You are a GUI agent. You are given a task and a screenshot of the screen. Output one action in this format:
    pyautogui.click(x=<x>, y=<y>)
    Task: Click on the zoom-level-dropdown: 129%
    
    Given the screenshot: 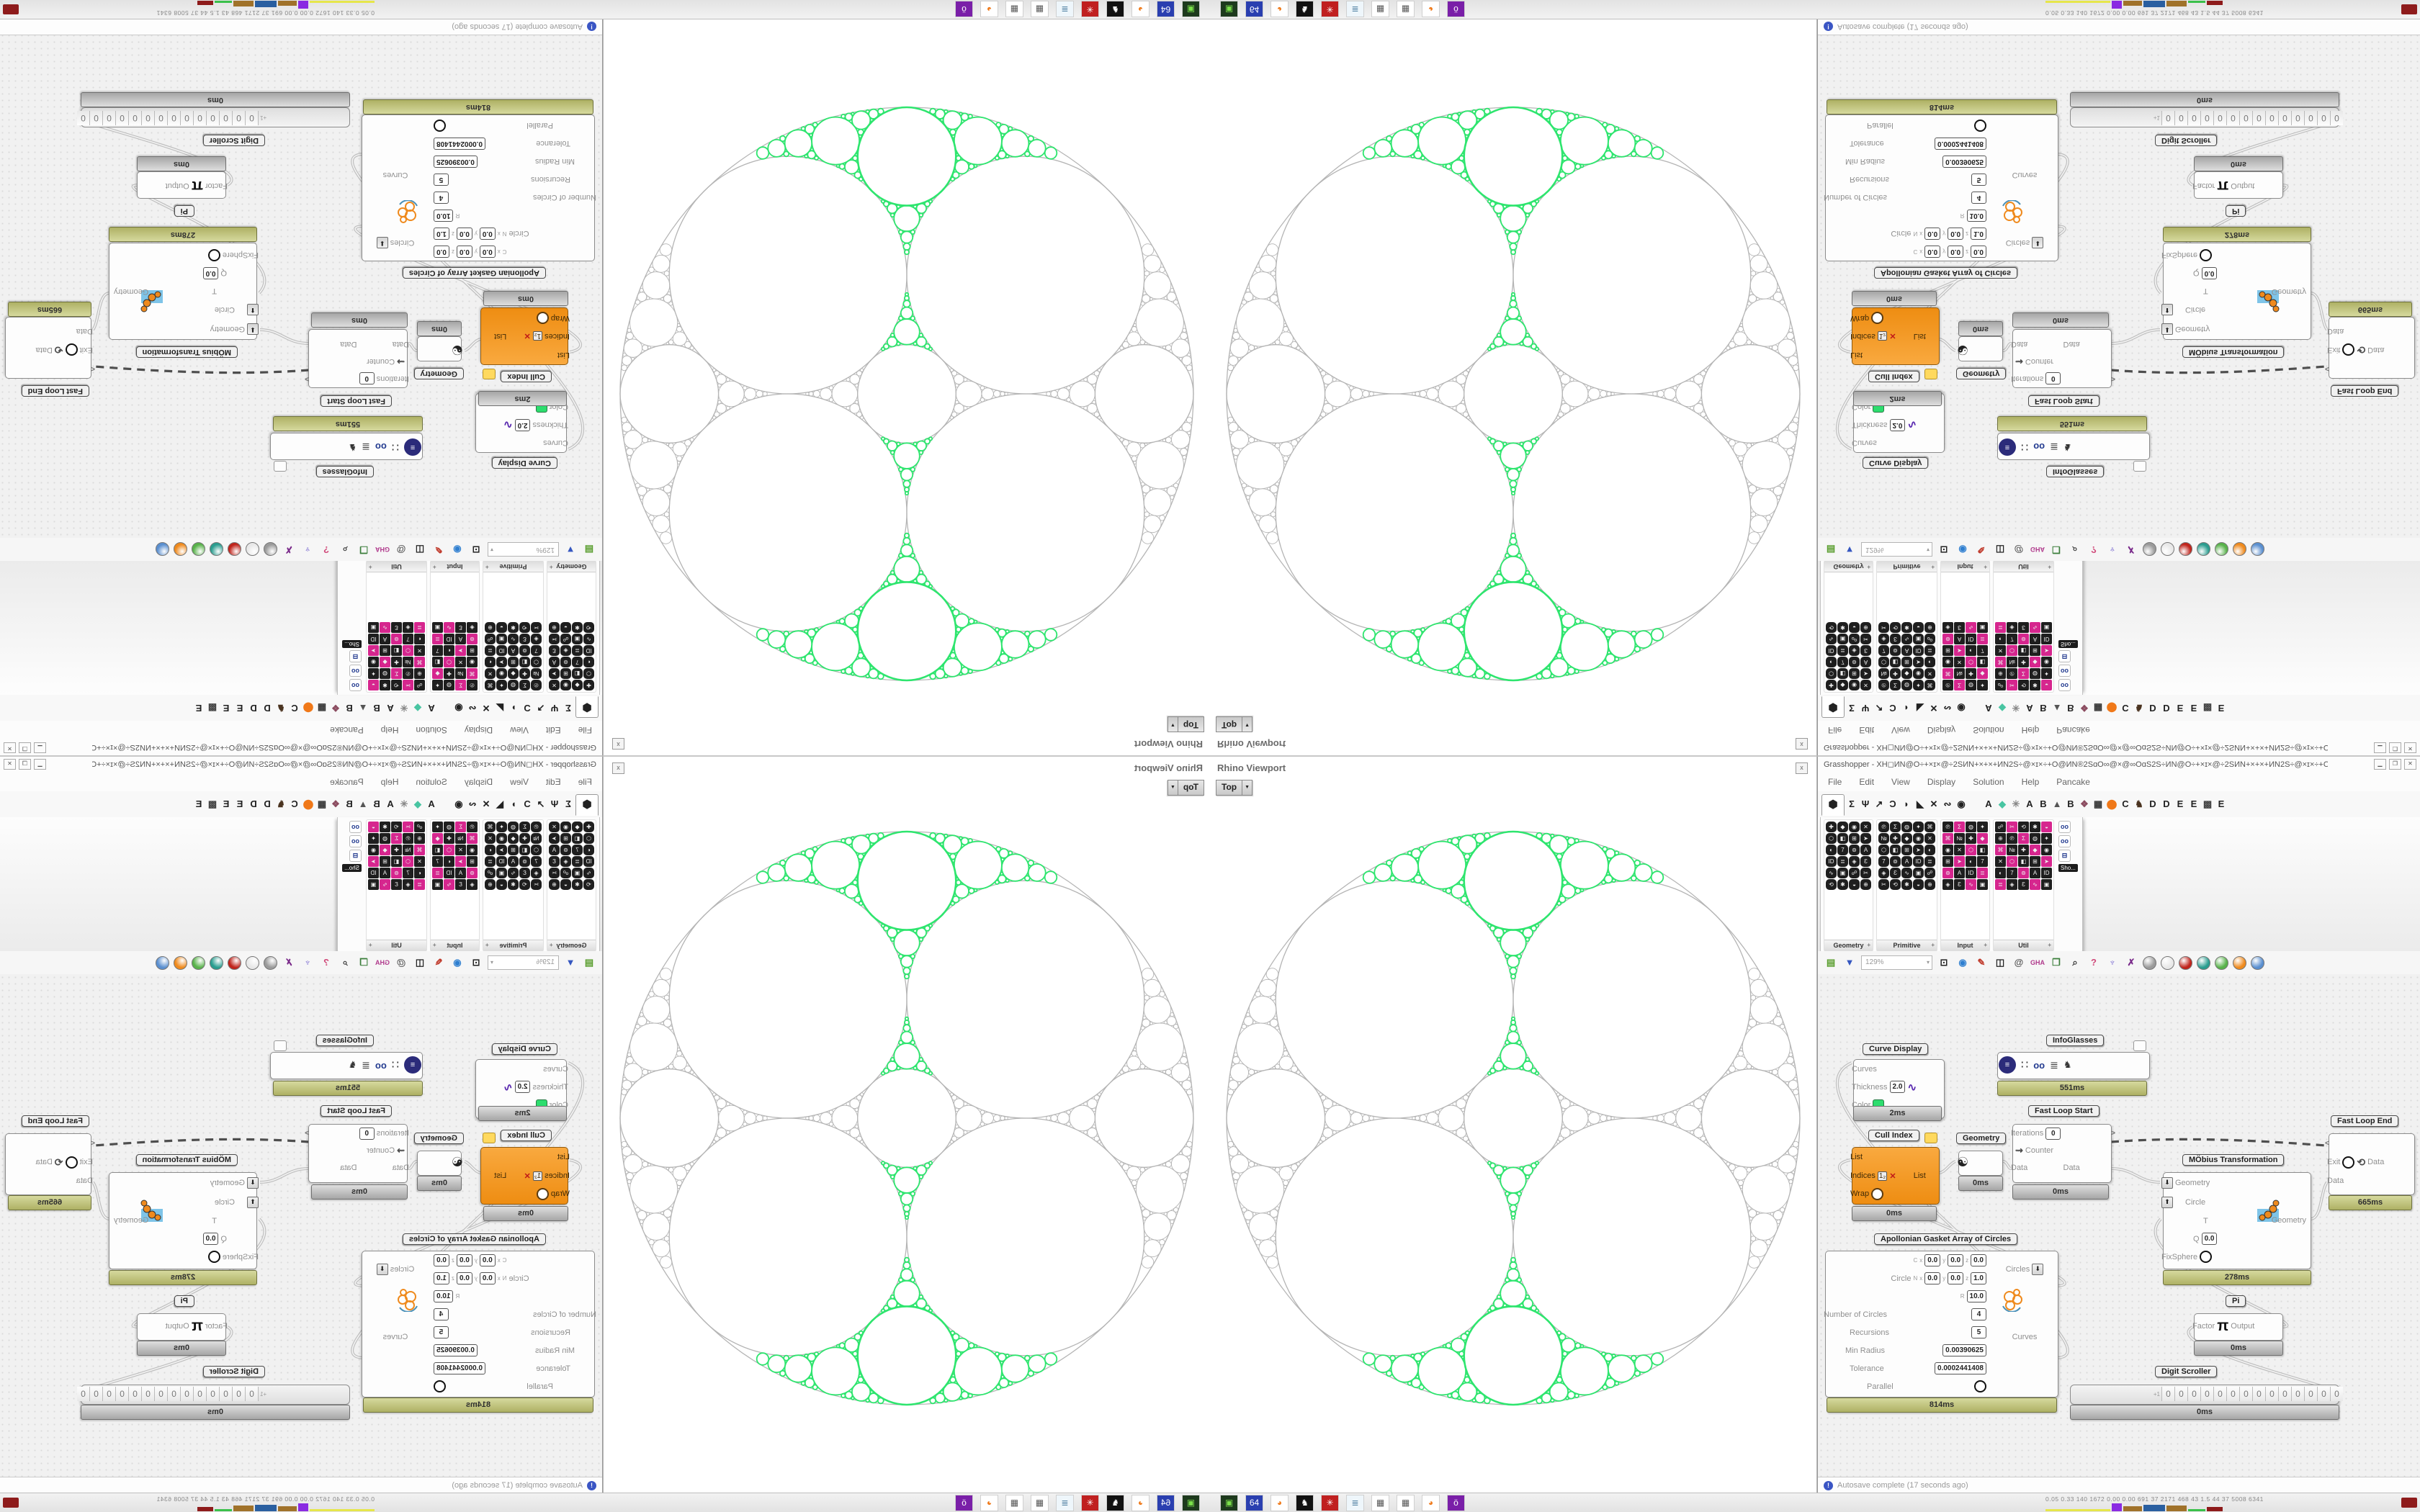 What is the action you would take?
    pyautogui.click(x=1897, y=549)
    